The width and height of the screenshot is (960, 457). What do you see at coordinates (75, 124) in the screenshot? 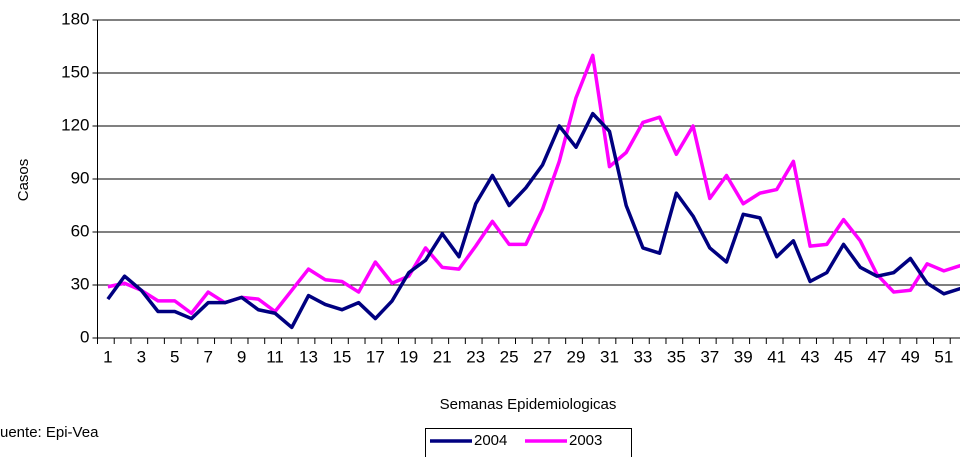
I see `y-tick-label: 120` at bounding box center [75, 124].